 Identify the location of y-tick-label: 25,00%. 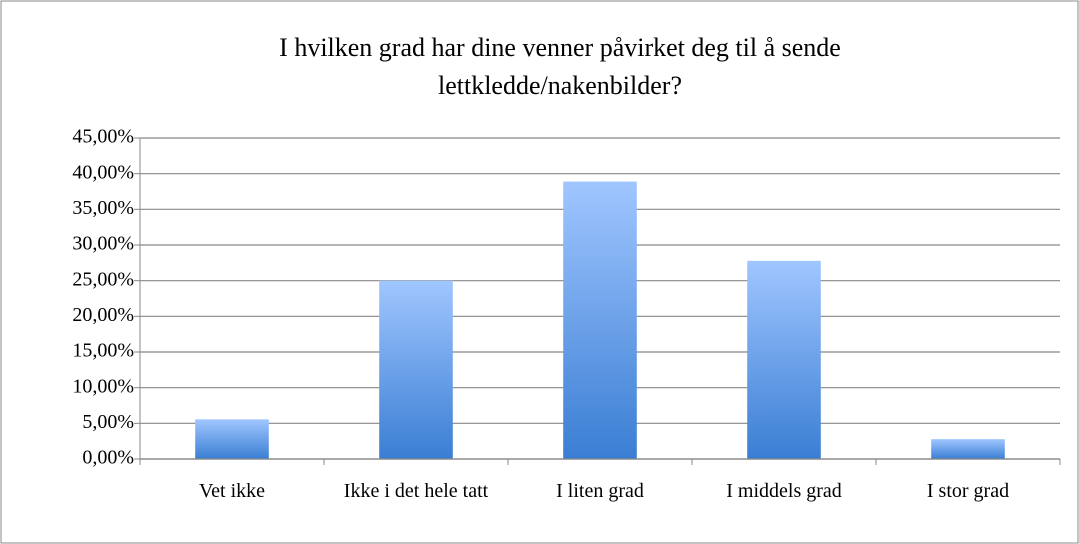
(103, 279).